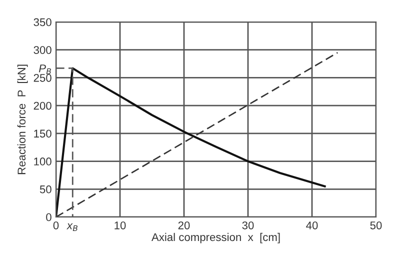 The width and height of the screenshot is (397, 260). What do you see at coordinates (43, 22) in the screenshot?
I see `y-tick-label: 350` at bounding box center [43, 22].